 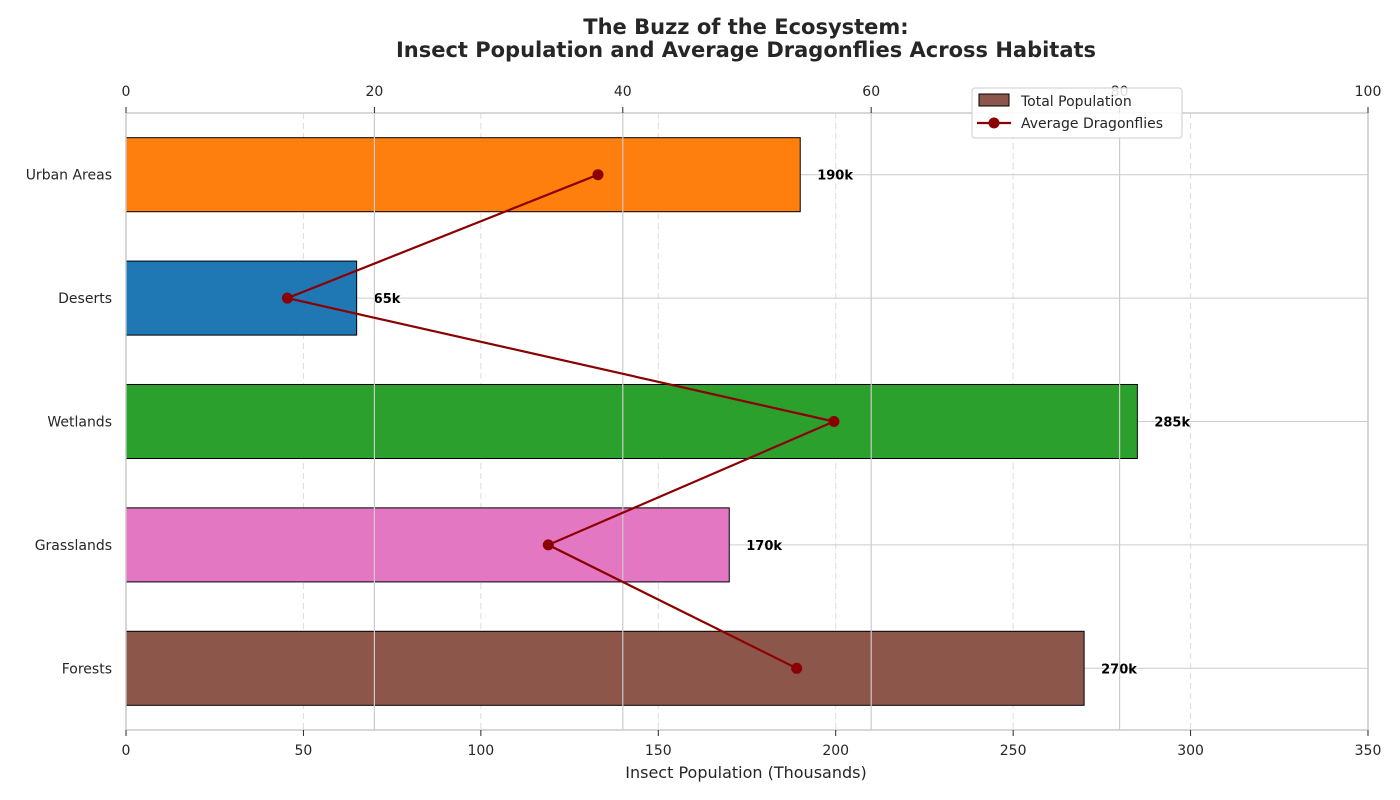 I want to click on x-tick-label-bottom: 300, so click(x=1190, y=751).